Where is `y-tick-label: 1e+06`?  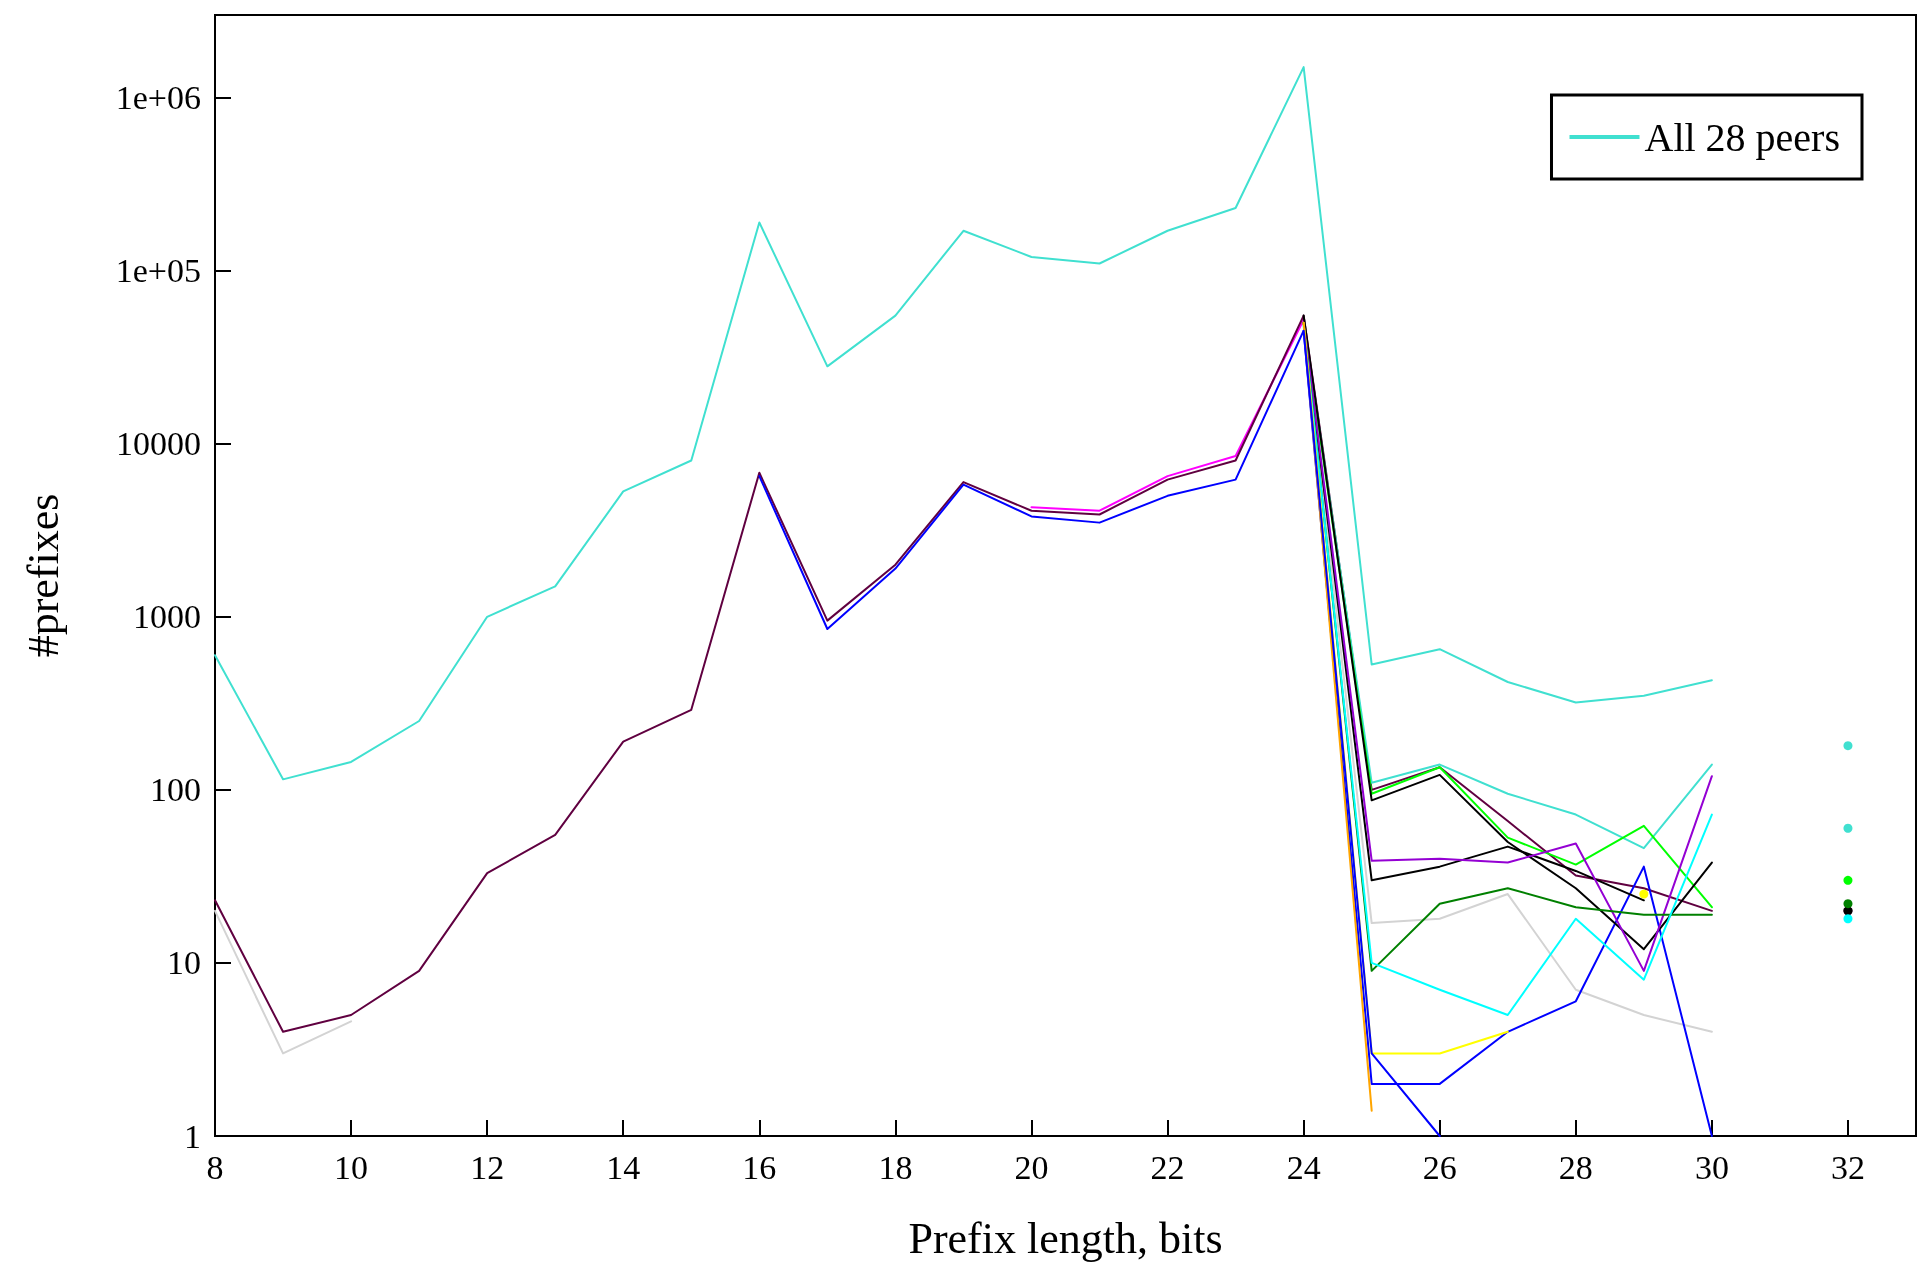
y-tick-label: 1e+06 is located at coordinates (158, 98).